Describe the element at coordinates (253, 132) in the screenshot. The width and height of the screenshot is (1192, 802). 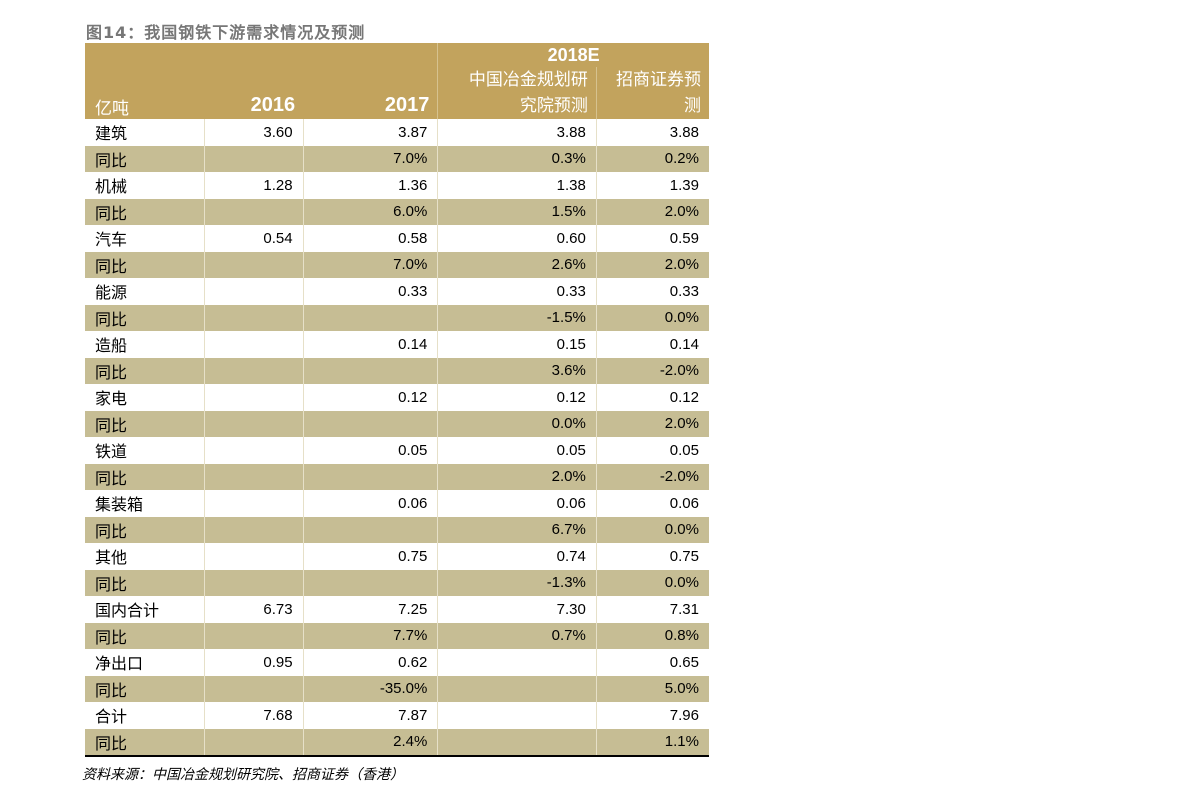
I see `table-cell: 3.60` at that location.